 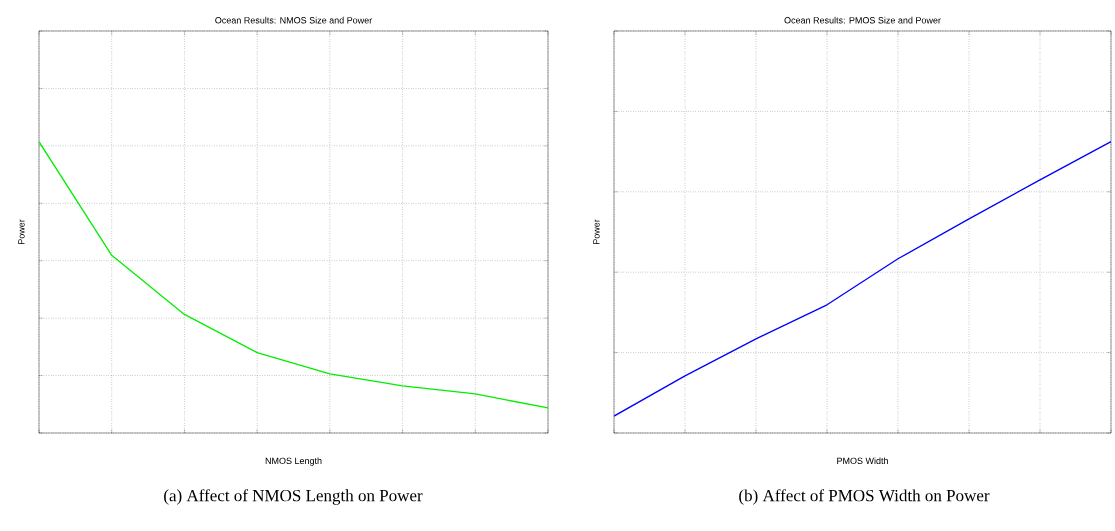 I want to click on chart-title: Ocean Results: PMOS Size and Power, so click(x=862, y=20).